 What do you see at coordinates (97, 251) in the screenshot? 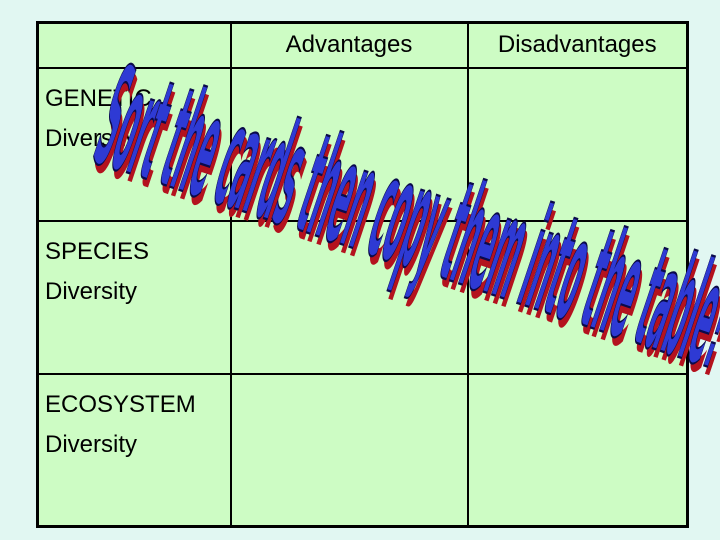
I see `row-label-line1: SPECIES` at bounding box center [97, 251].